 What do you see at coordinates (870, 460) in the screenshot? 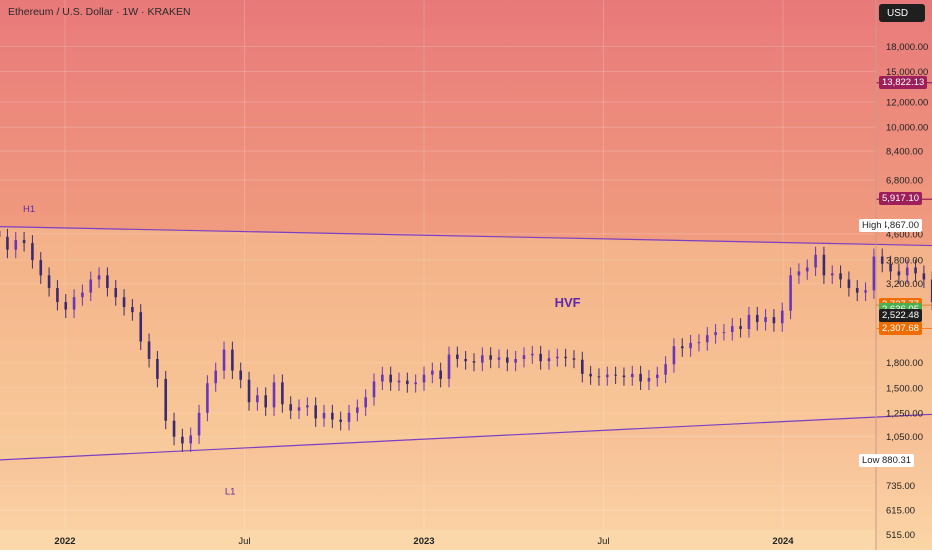
I see `price-tag-low: Low` at bounding box center [870, 460].